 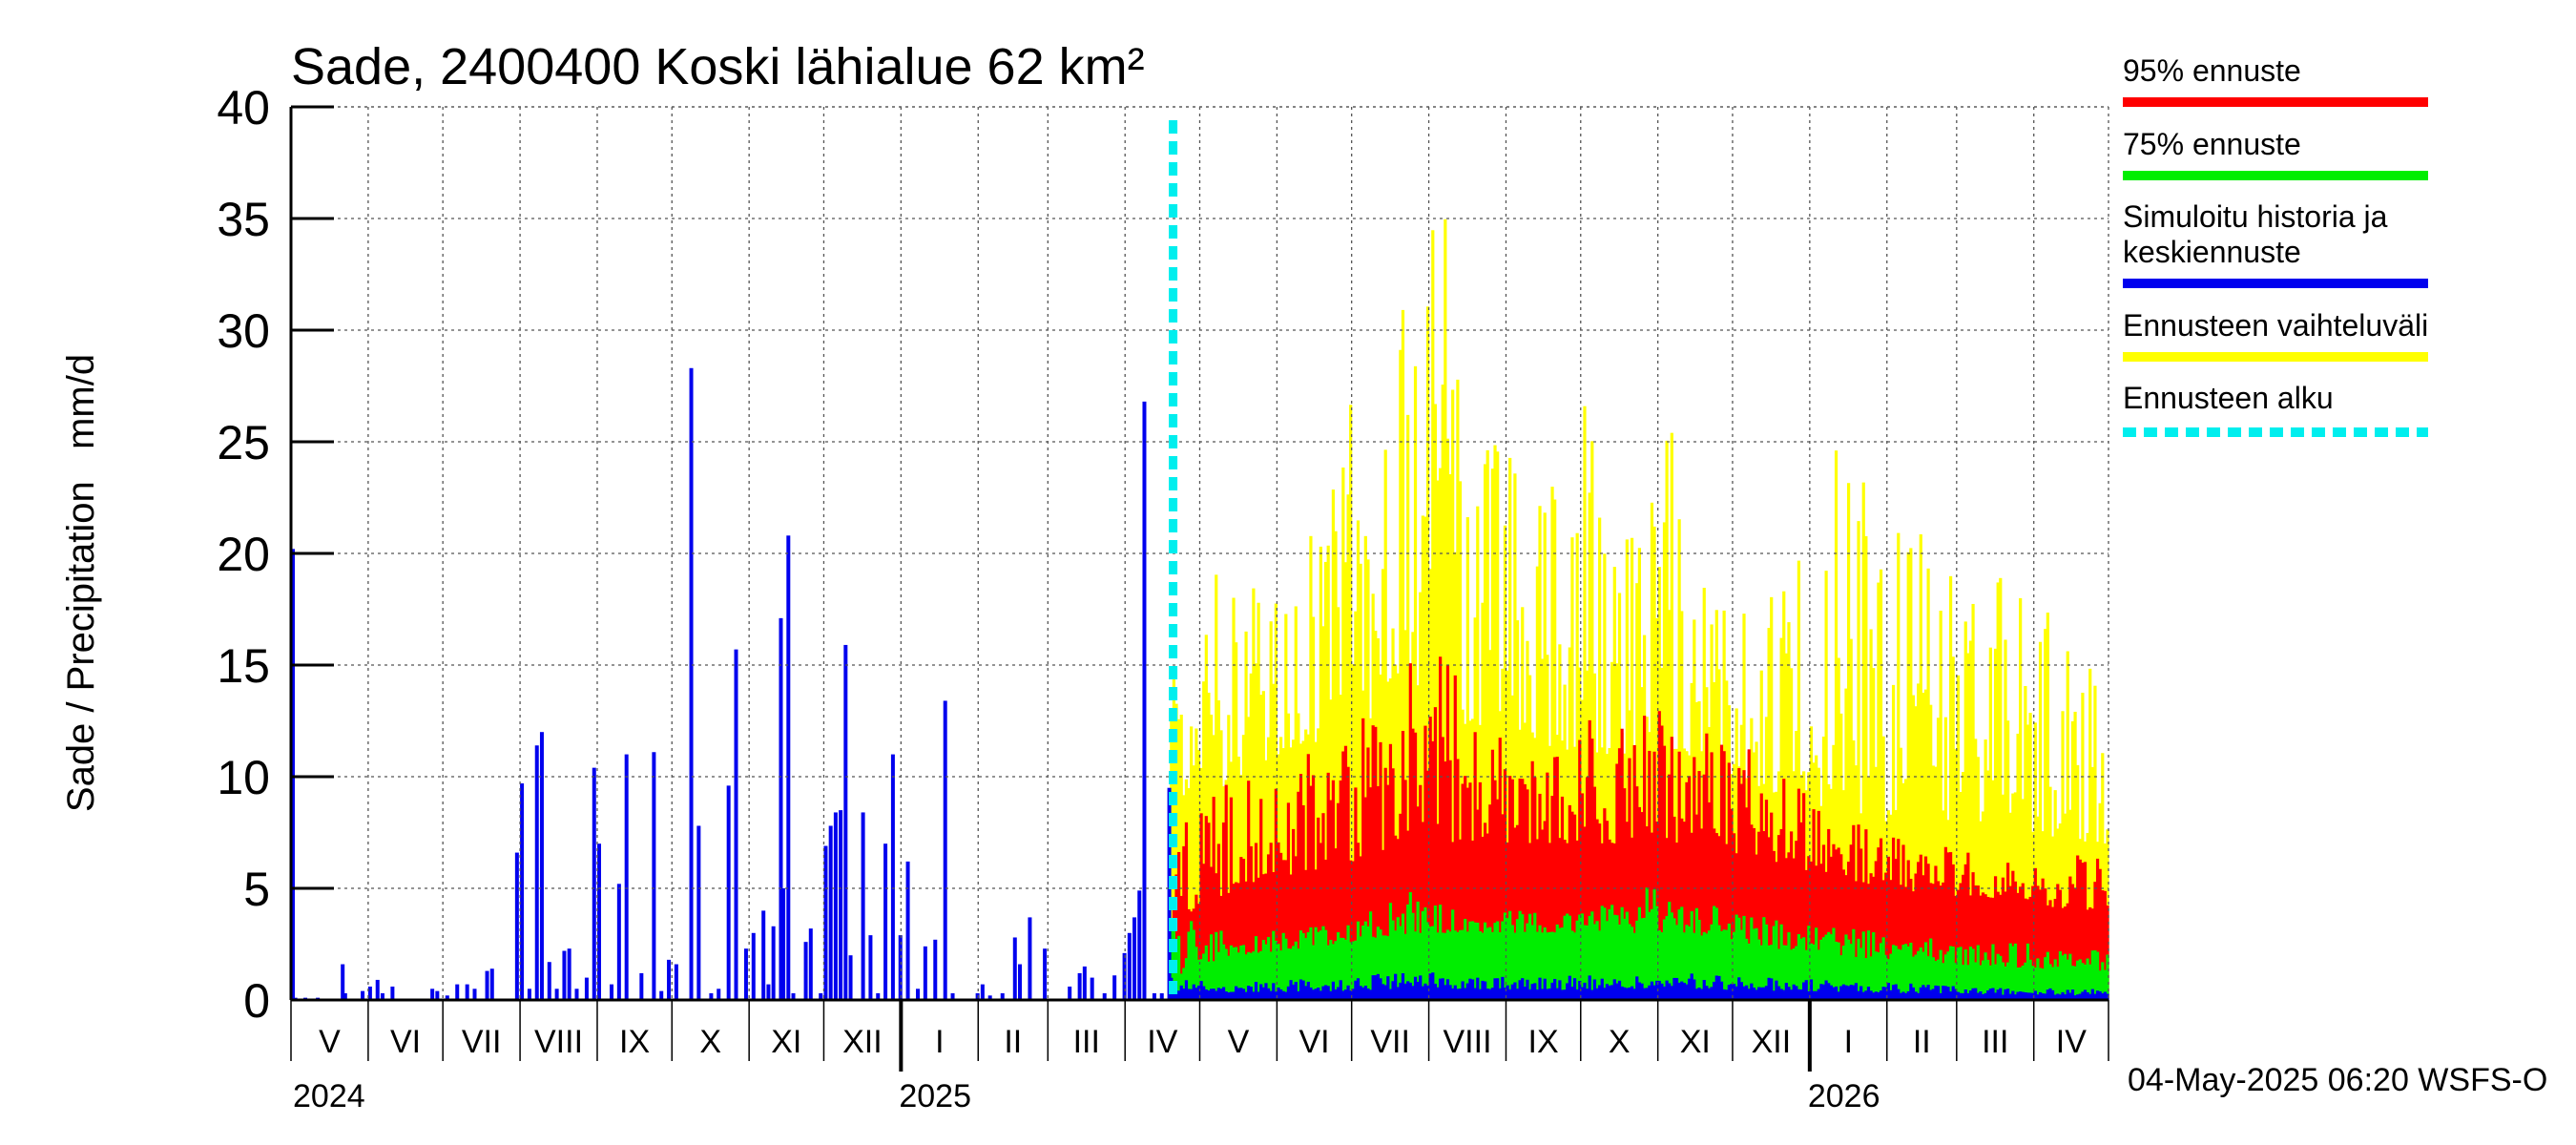 I want to click on month-label: XI, so click(x=1695, y=1042).